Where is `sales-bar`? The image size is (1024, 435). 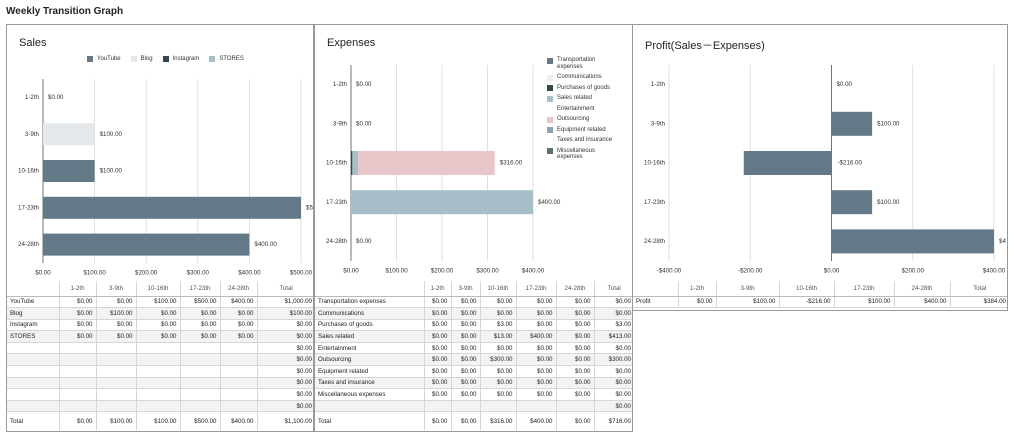
sales-bar is located at coordinates (172, 207).